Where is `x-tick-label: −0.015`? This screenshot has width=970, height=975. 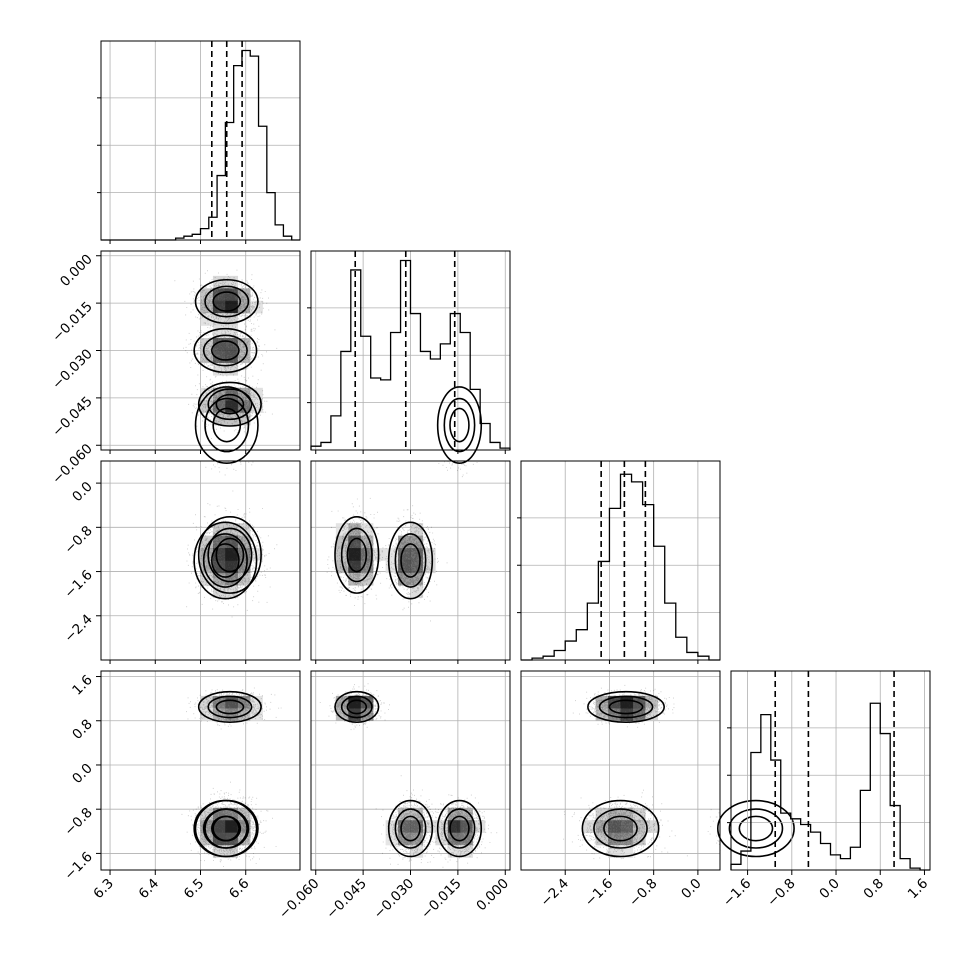
x-tick-label: −0.015 is located at coordinates (441, 899).